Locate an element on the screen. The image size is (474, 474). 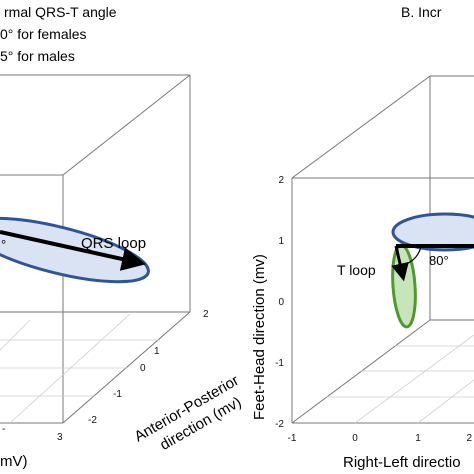
rl-tick-0: 0 is located at coordinates (355, 438).